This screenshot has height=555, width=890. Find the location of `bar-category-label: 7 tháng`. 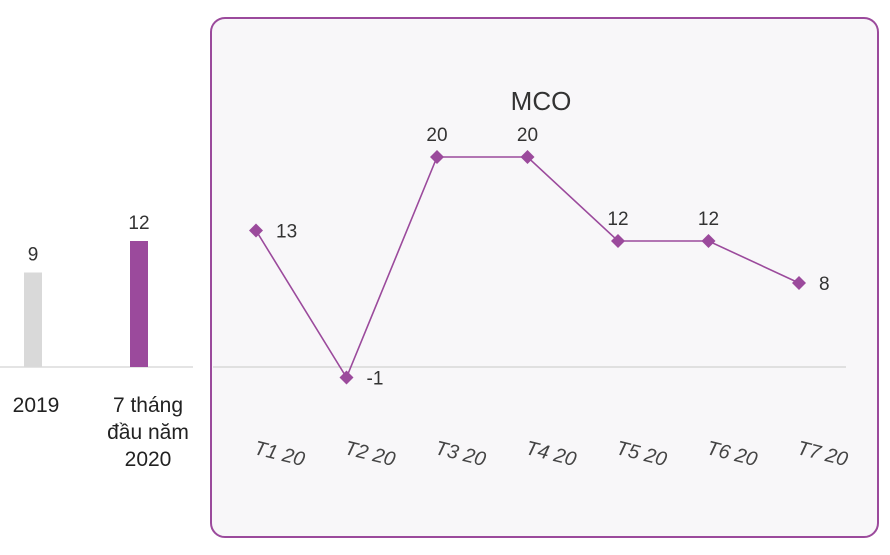

bar-category-label: 7 tháng is located at coordinates (148, 405).